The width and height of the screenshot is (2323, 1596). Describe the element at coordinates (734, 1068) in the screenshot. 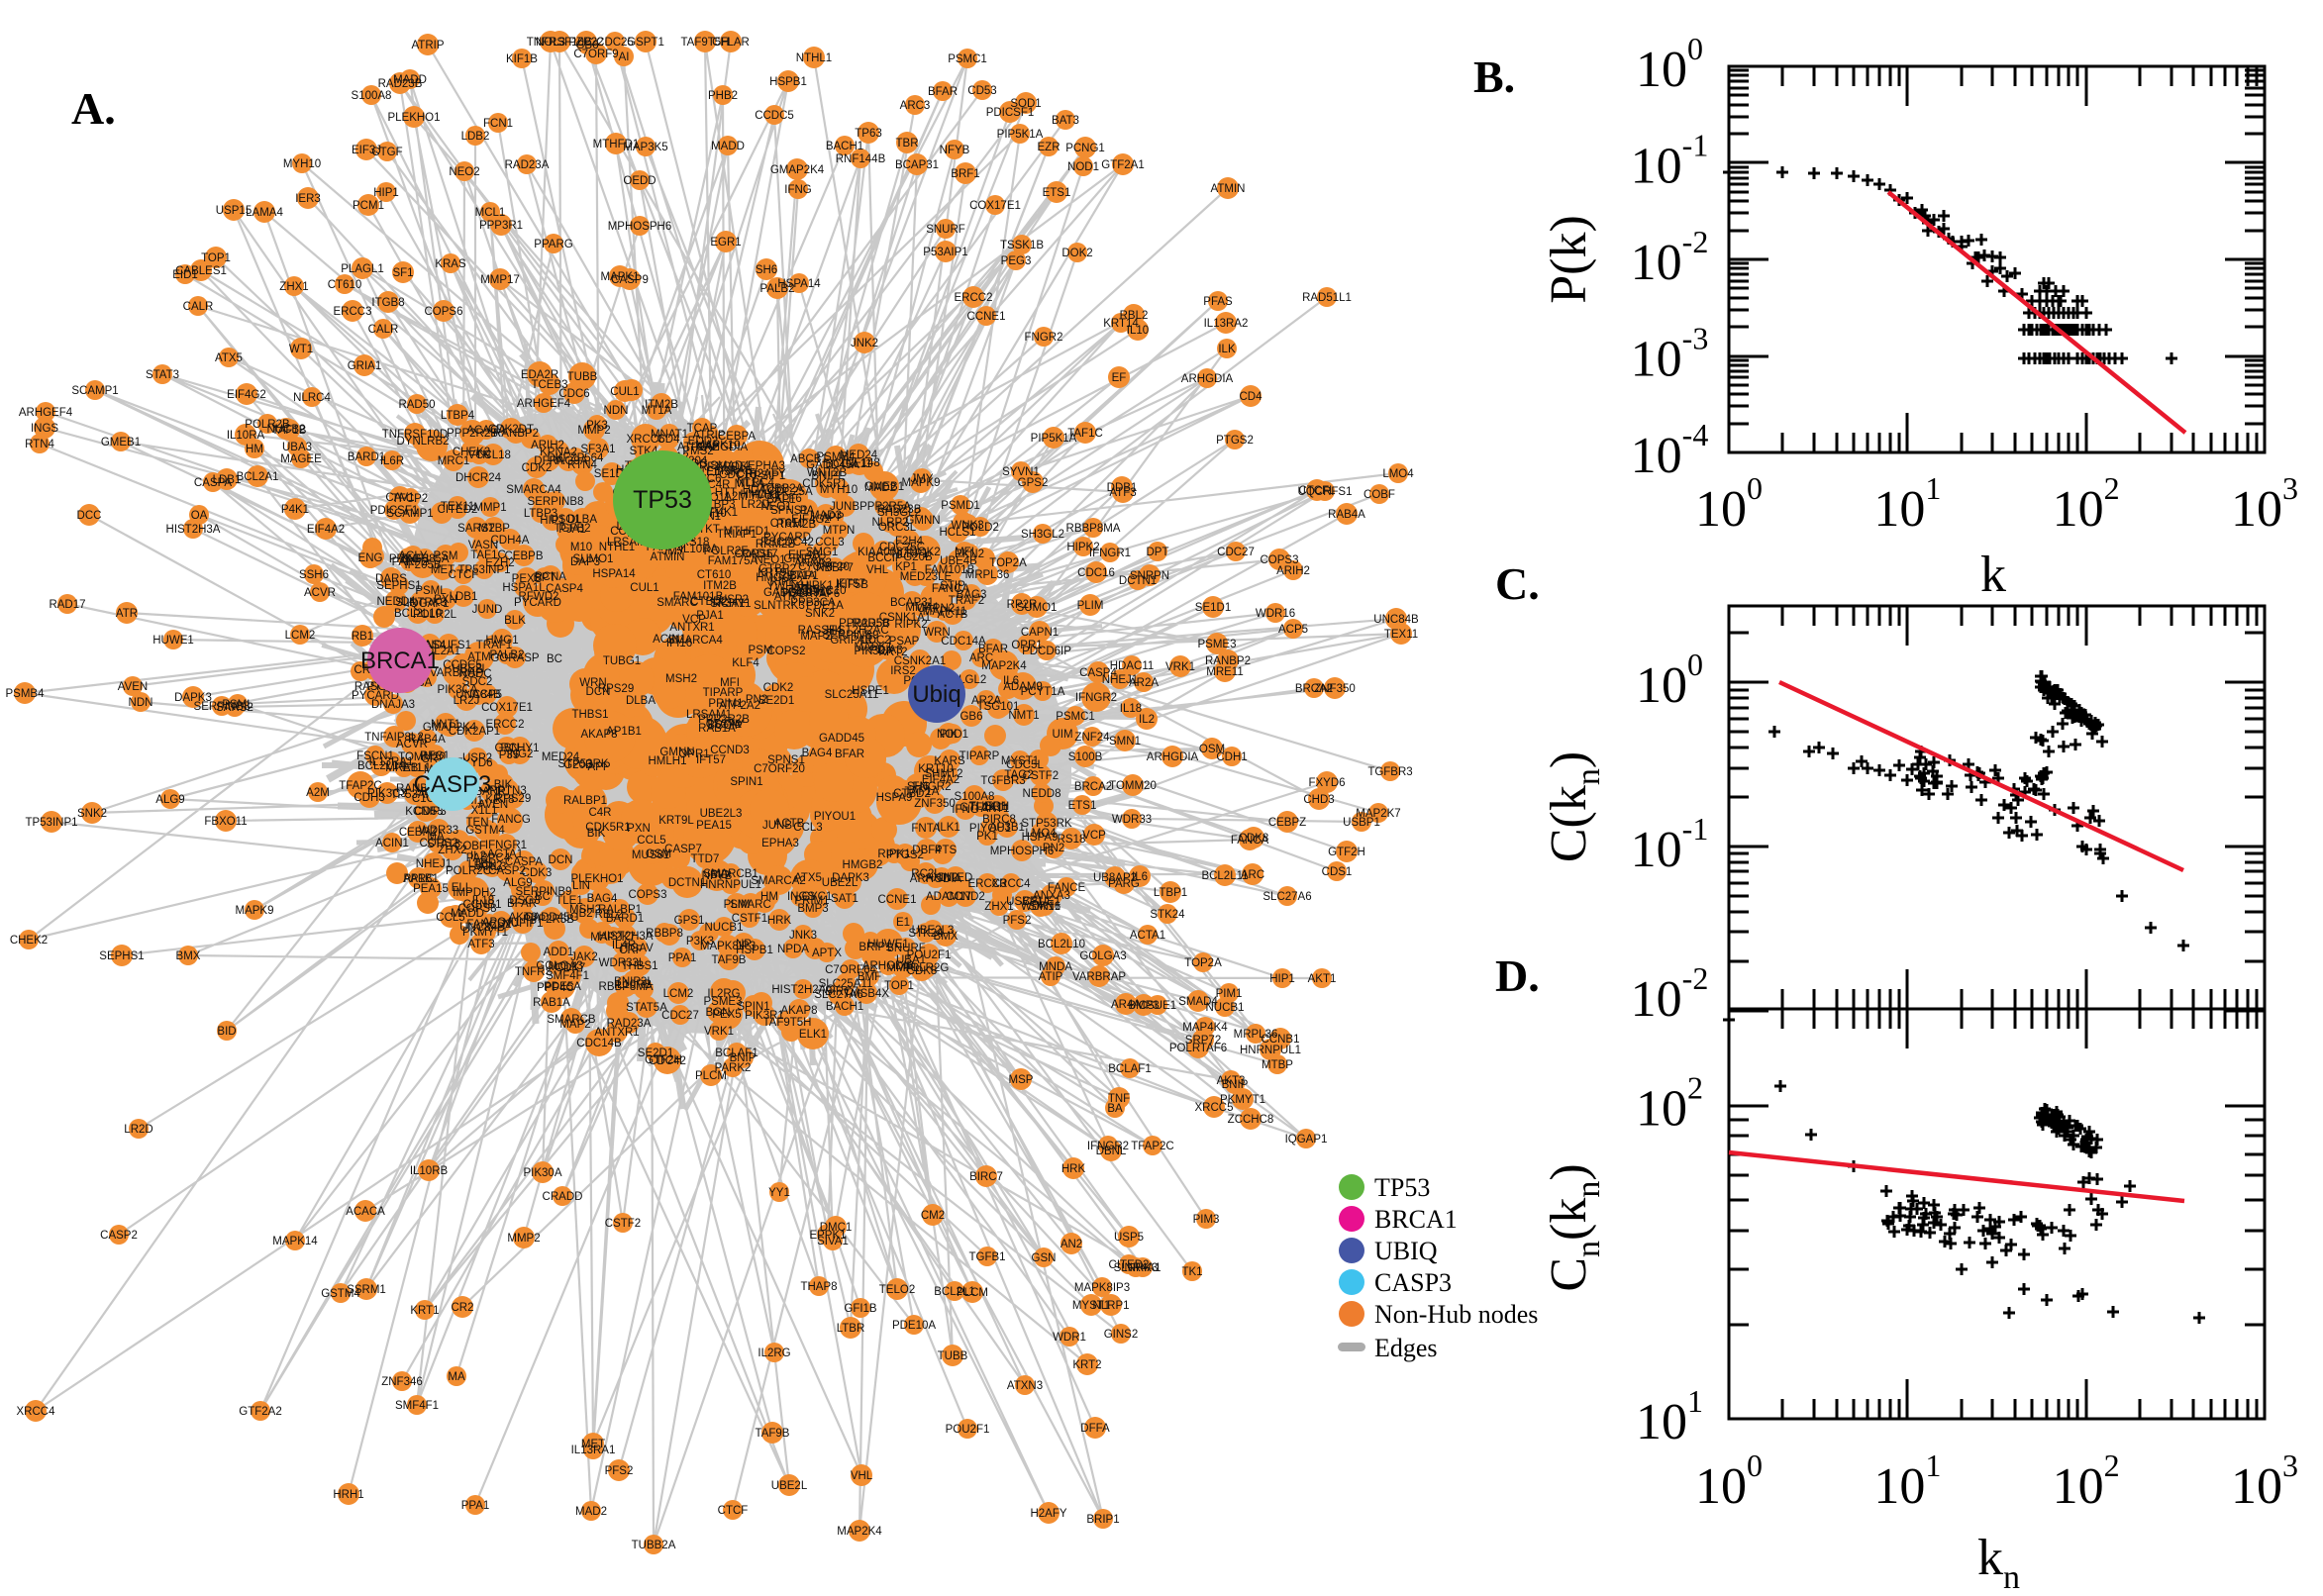

I see `svg-text: PARK2` at that location.